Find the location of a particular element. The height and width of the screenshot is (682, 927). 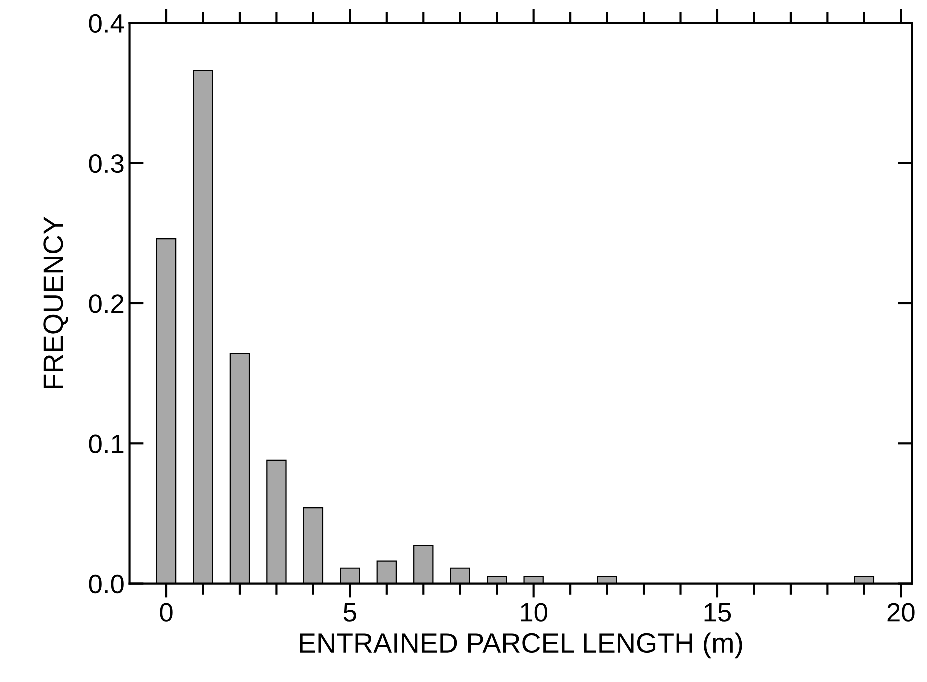

y-tick-label: 0.2 is located at coordinates (106, 304).